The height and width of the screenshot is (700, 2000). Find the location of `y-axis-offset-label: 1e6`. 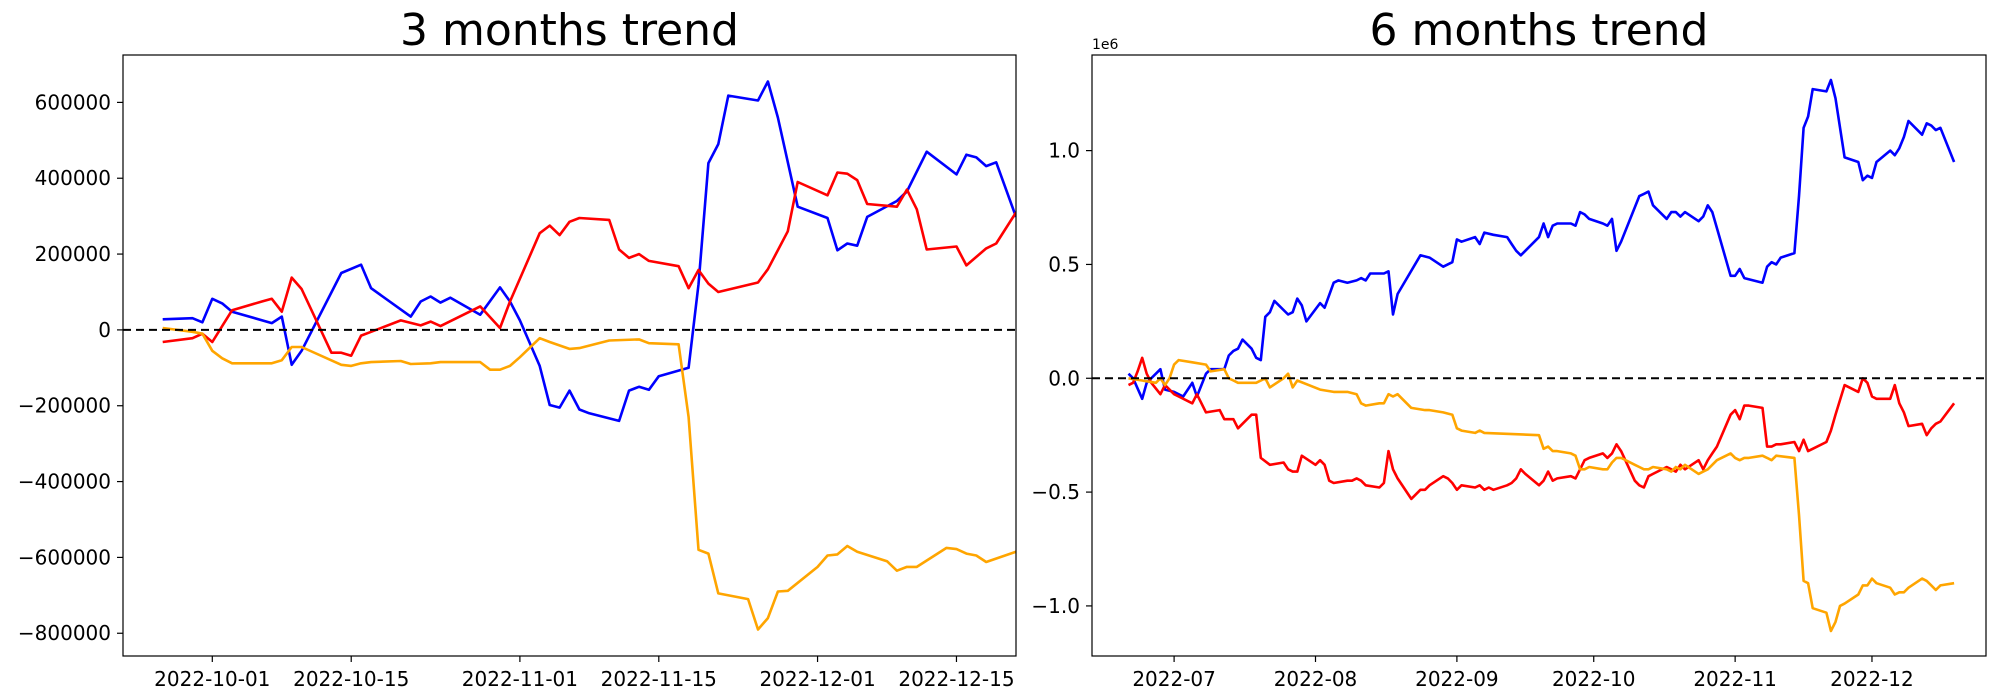

y-axis-offset-label: 1e6 is located at coordinates (1105, 45).